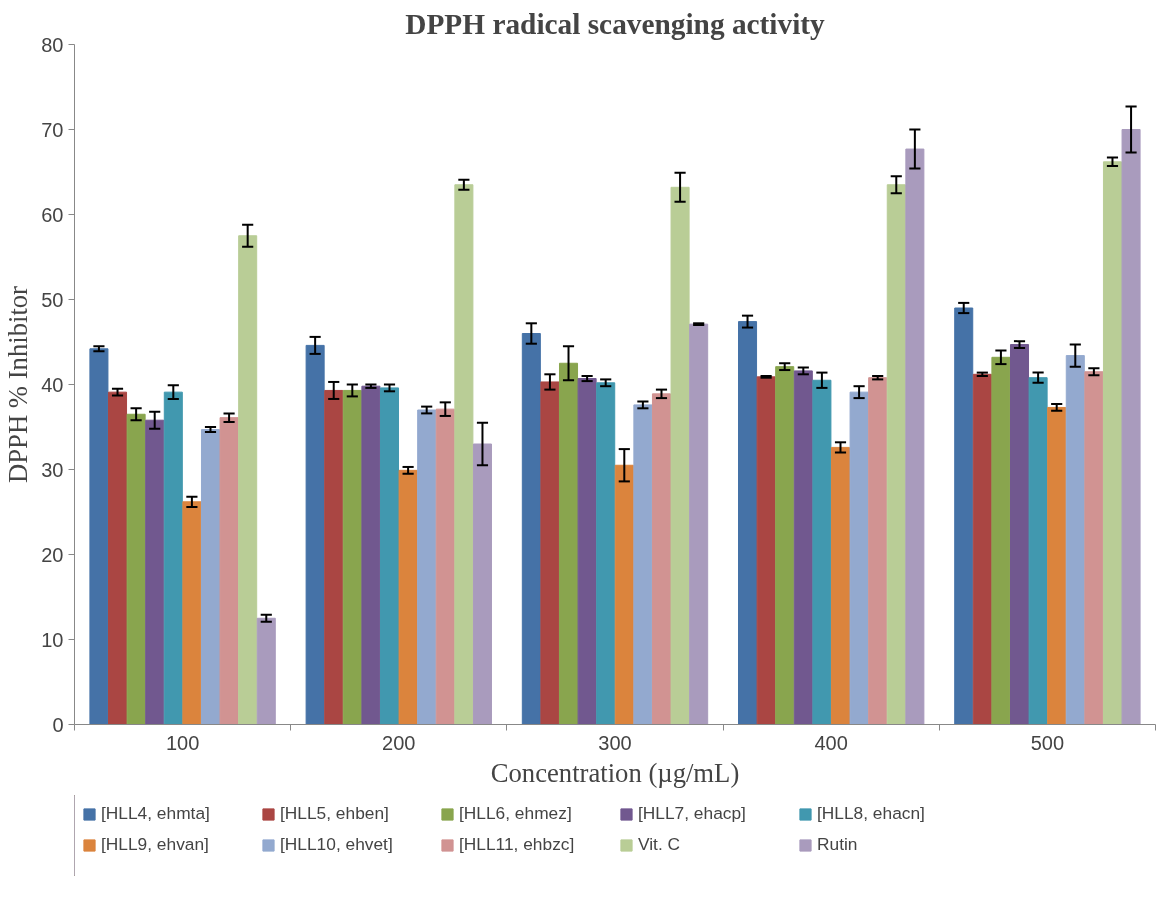 This screenshot has height=897, width=1165. What do you see at coordinates (52, 639) in the screenshot?
I see `y-tick-label: 10` at bounding box center [52, 639].